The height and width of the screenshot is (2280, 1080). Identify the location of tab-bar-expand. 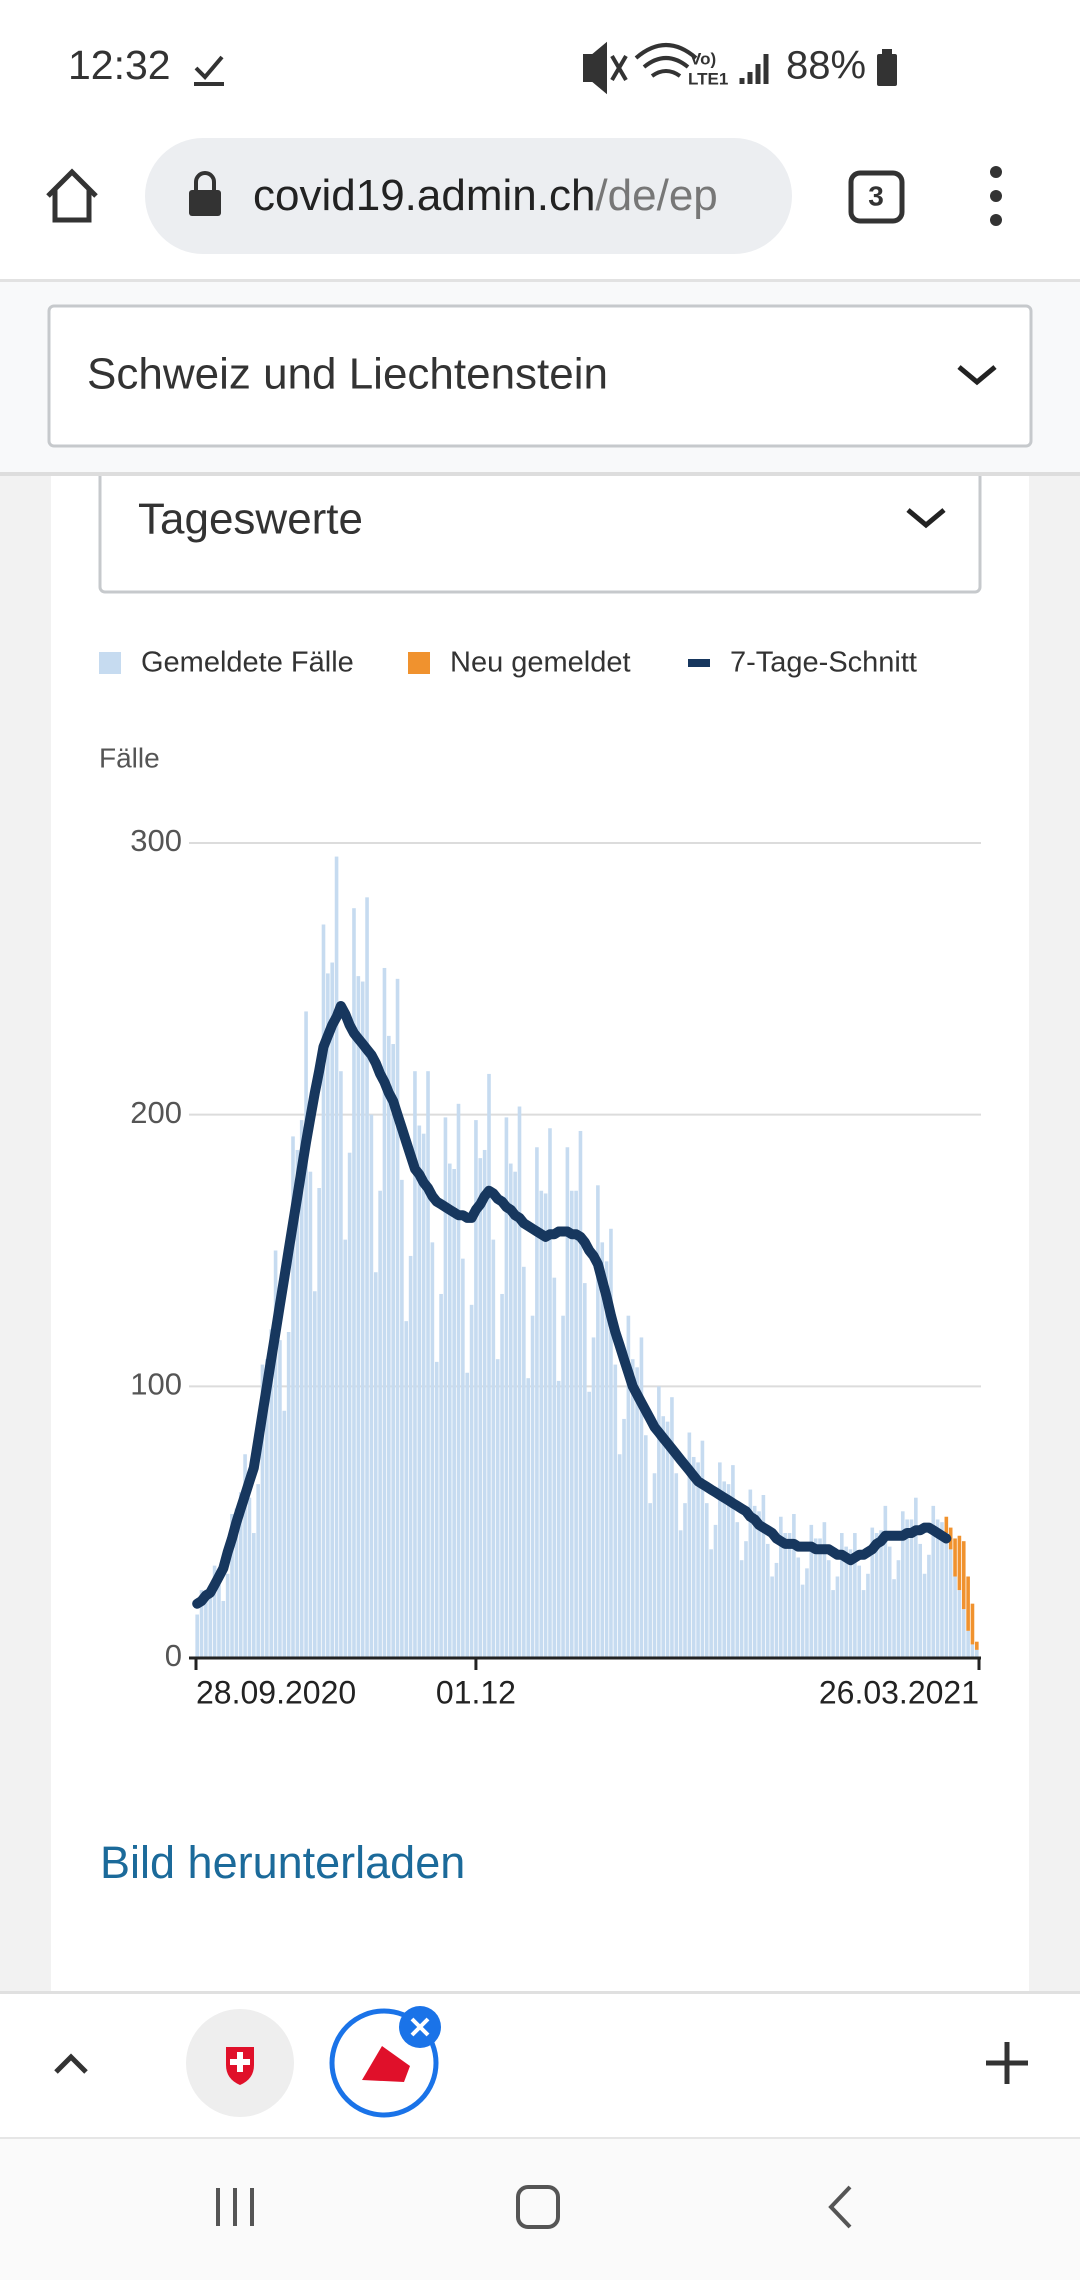
(71, 2063).